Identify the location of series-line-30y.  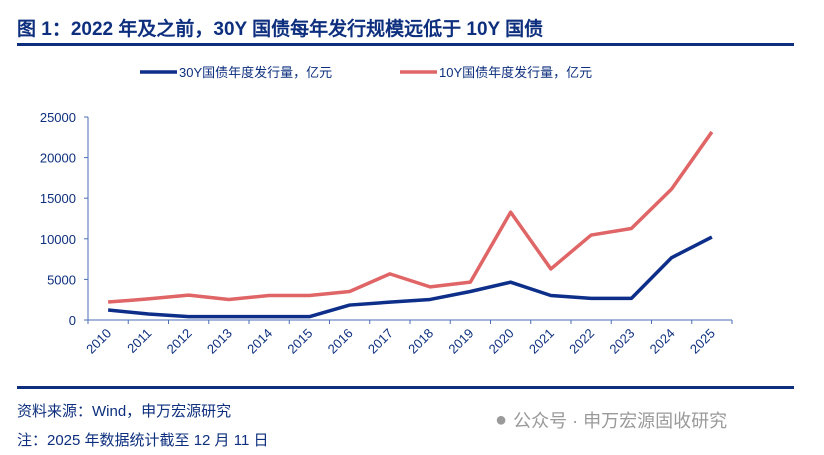
(410, 277).